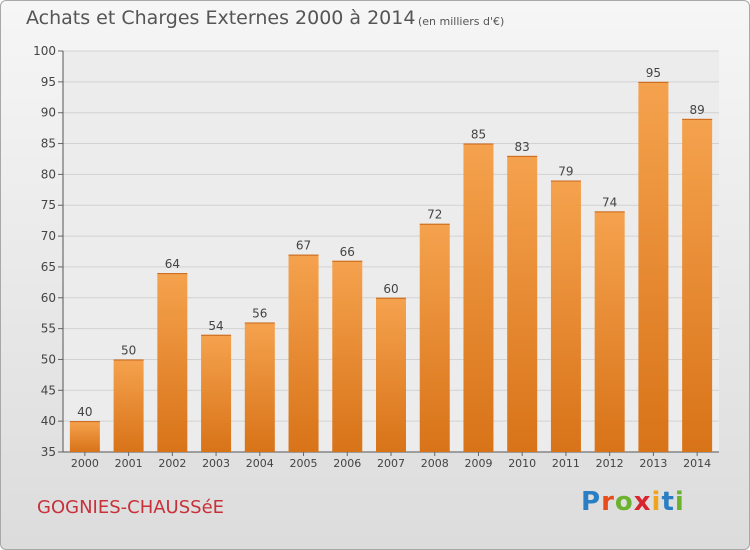  What do you see at coordinates (522, 147) in the screenshot?
I see `data-label-2010: 83` at bounding box center [522, 147].